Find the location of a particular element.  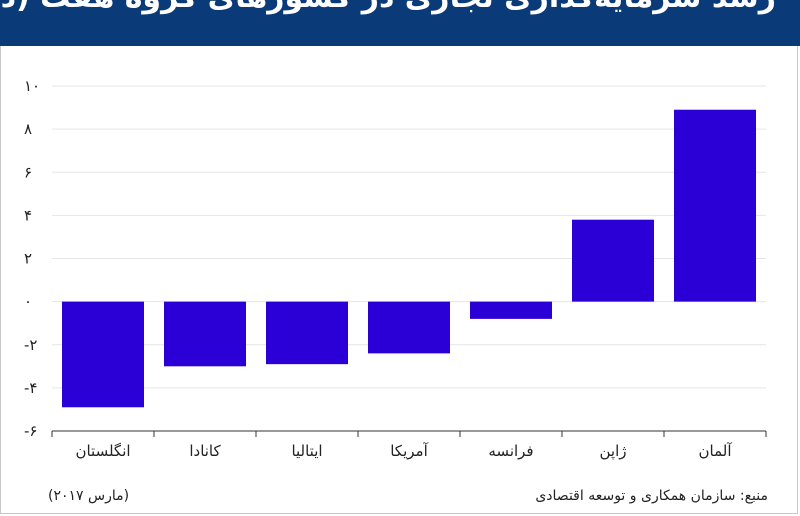

y-tick-label: -۶ is located at coordinates (30, 431).